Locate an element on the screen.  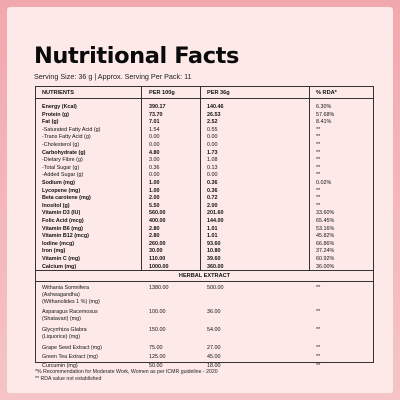
herbal-name: (Shatavari) (mg) is located at coordinates (61, 319).